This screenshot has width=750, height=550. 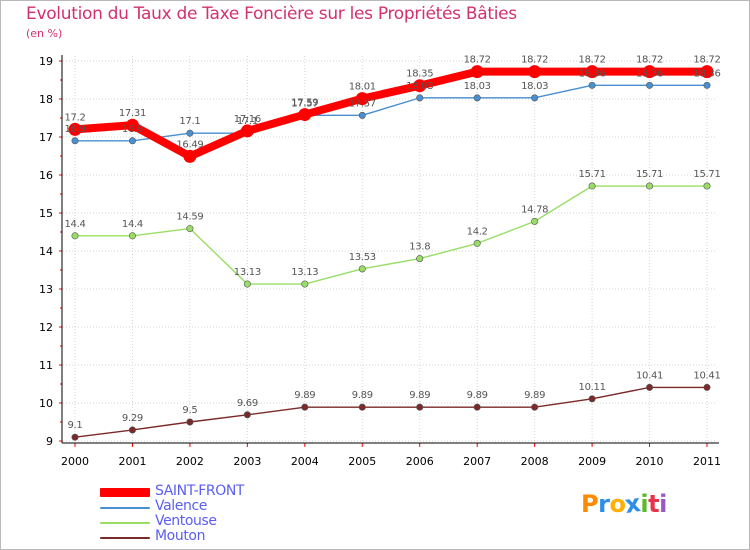 I want to click on x-tick-label: 2009, so click(x=592, y=461).